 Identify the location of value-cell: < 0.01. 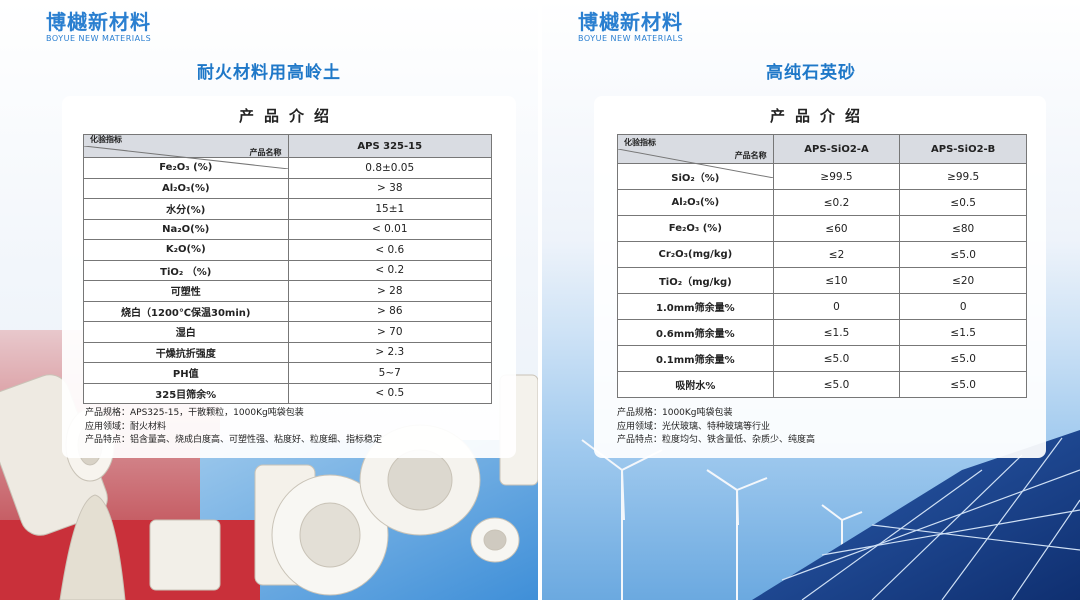
(389, 229).